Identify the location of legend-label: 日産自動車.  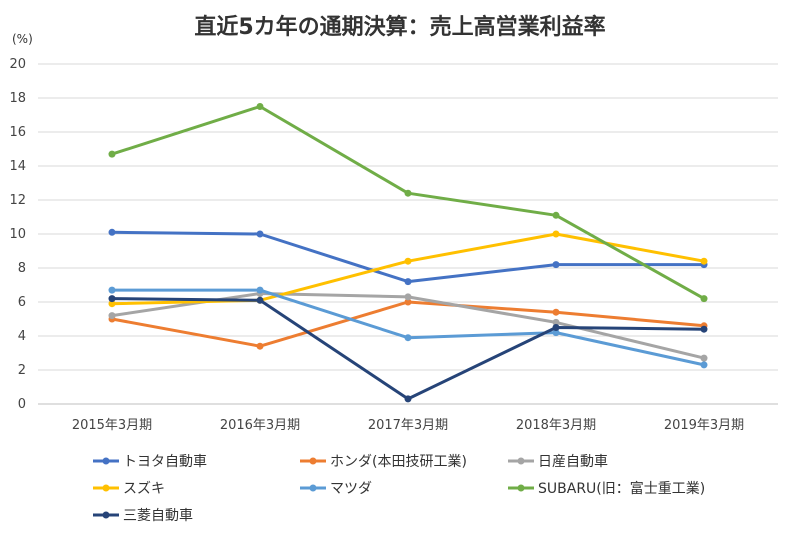
(573, 461).